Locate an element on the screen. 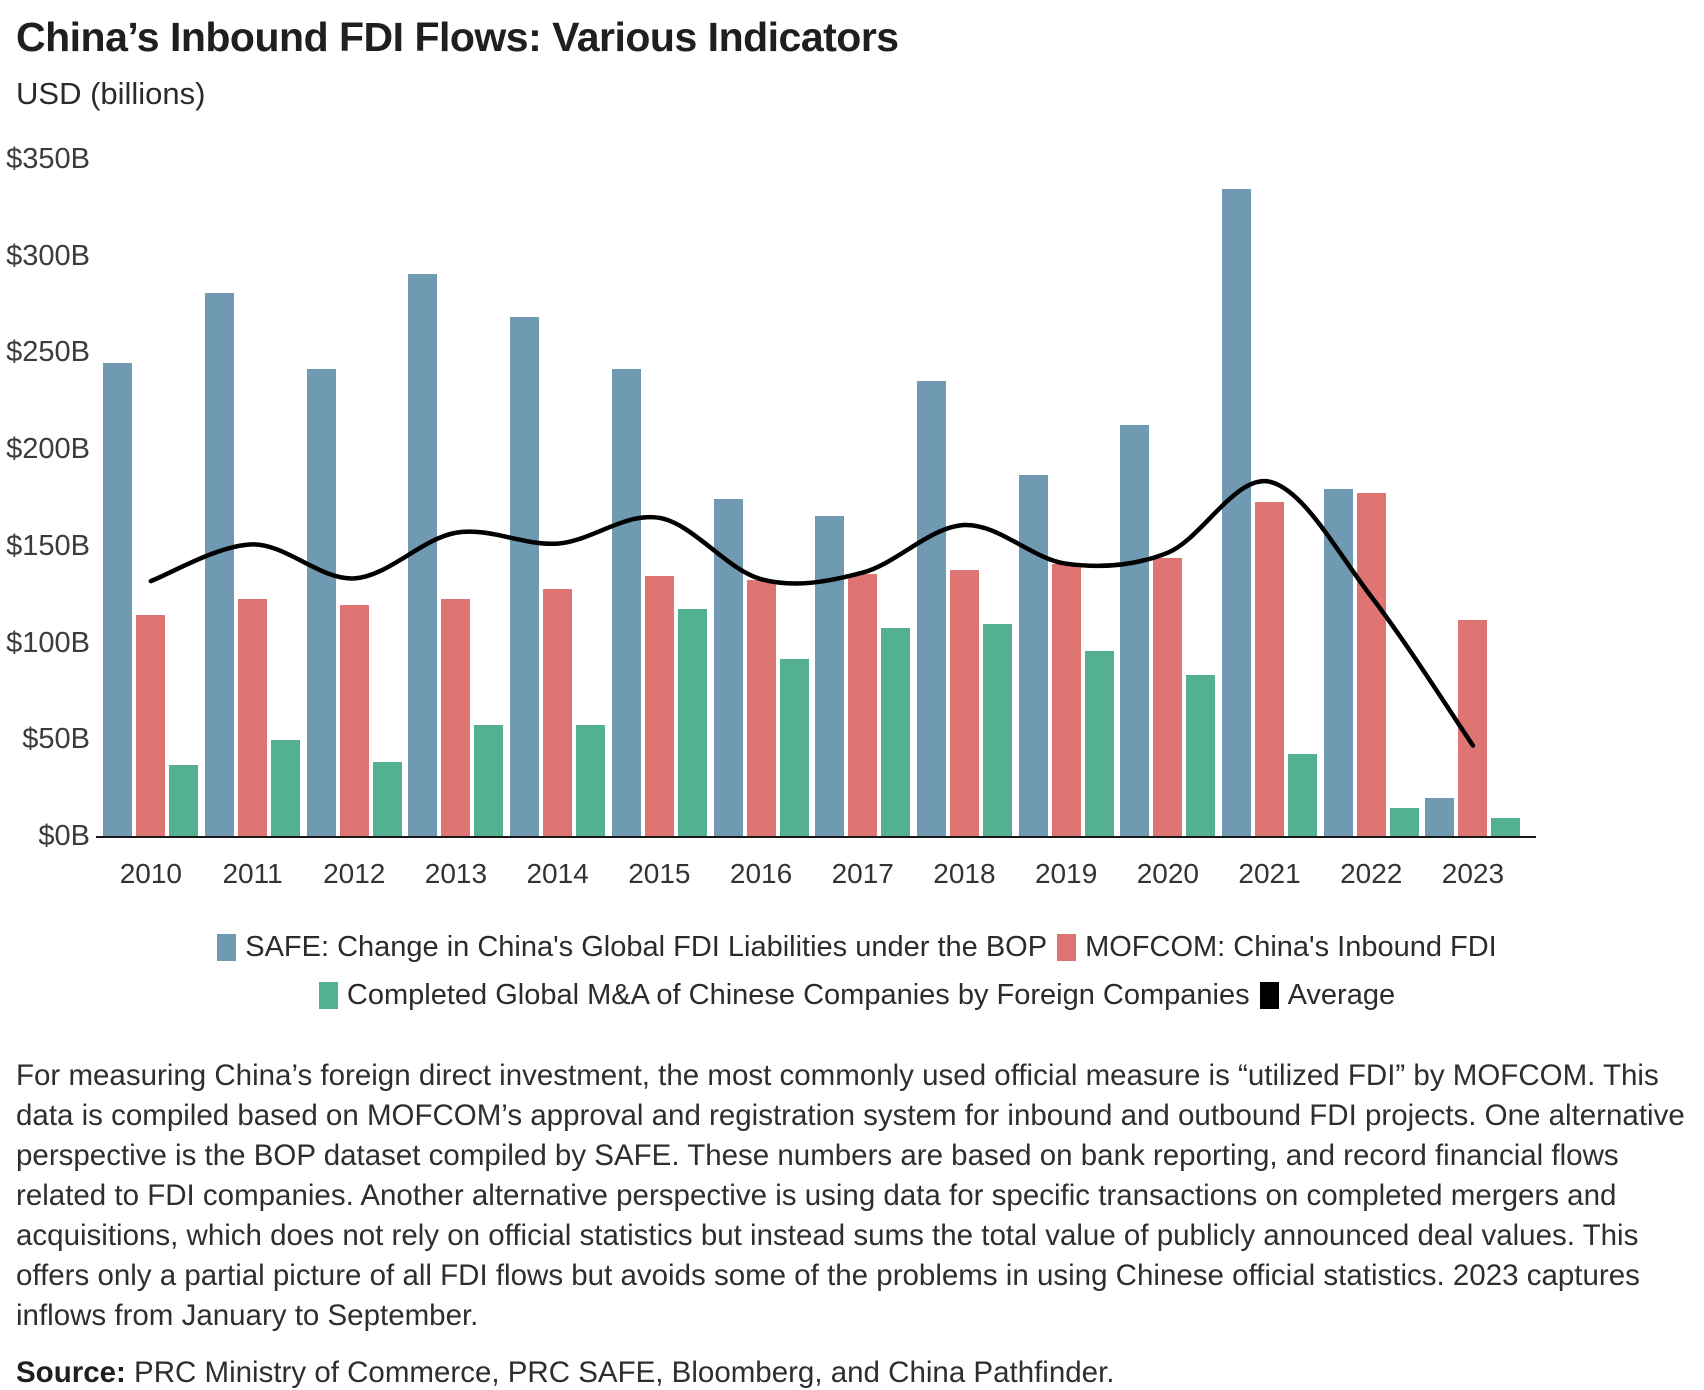  bar-mofcom-2018 is located at coordinates (964, 703).